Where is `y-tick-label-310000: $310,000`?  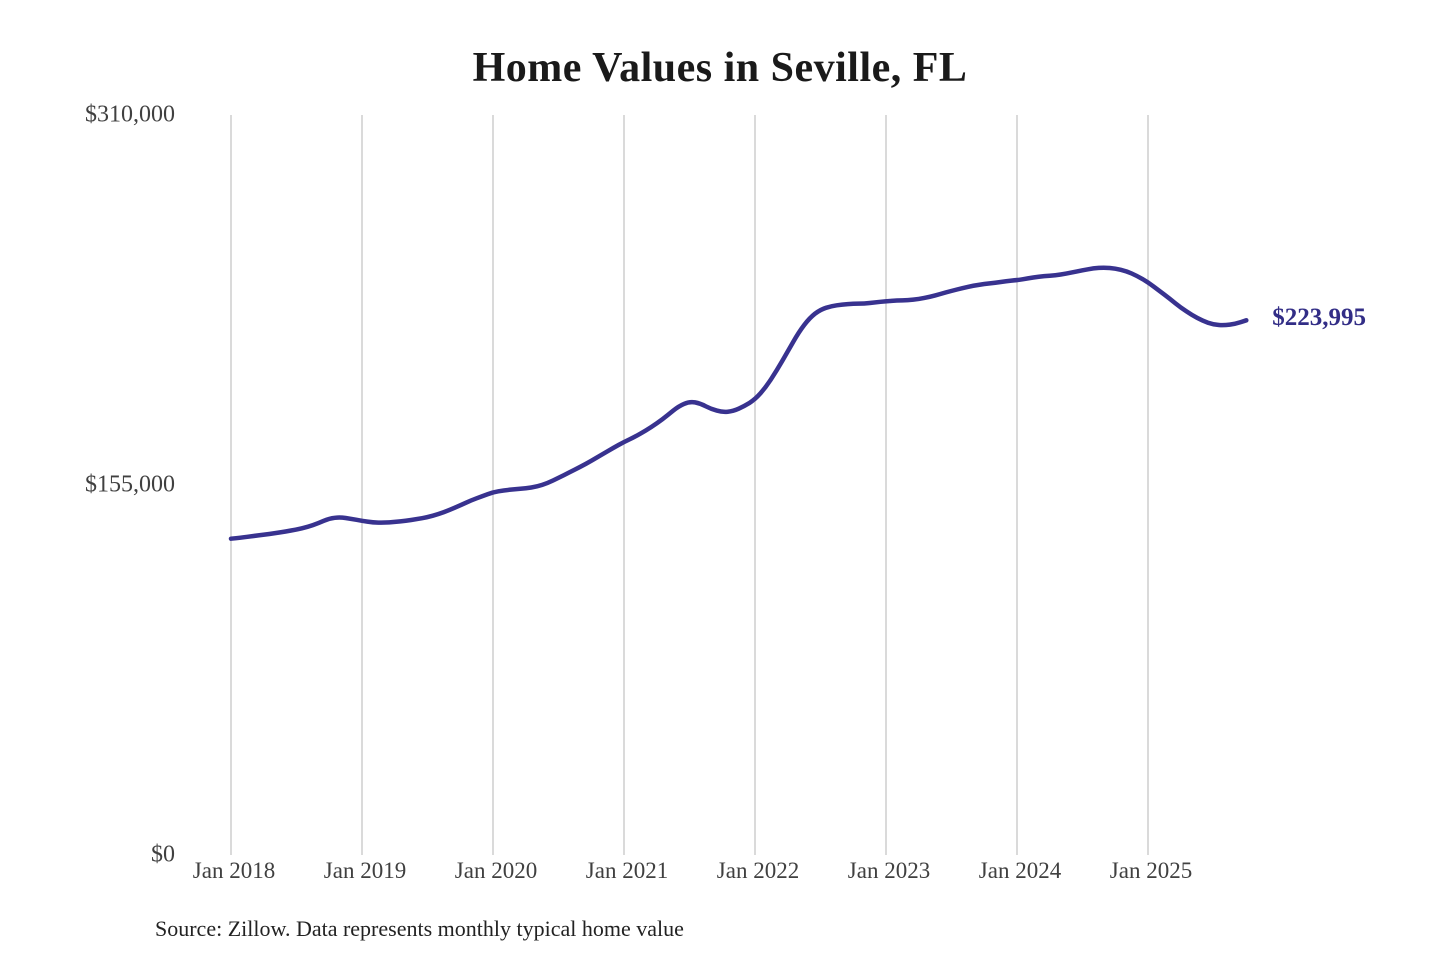
y-tick-label-310000: $310,000 is located at coordinates (130, 114).